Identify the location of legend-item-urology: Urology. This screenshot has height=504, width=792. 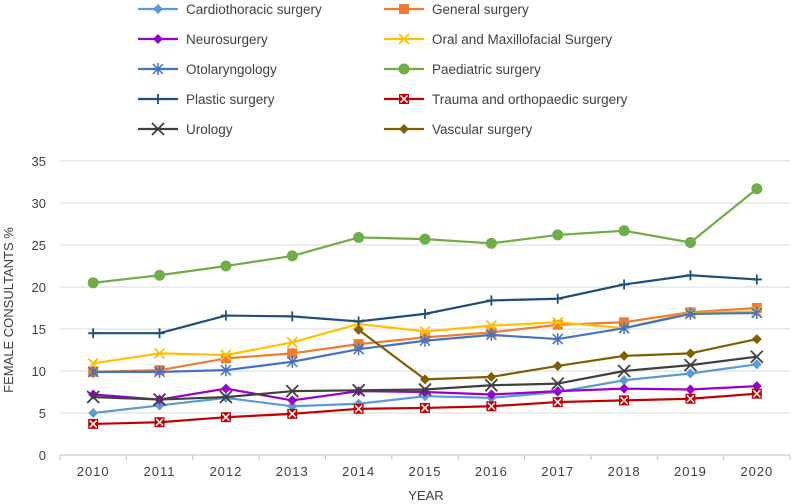
(185, 129).